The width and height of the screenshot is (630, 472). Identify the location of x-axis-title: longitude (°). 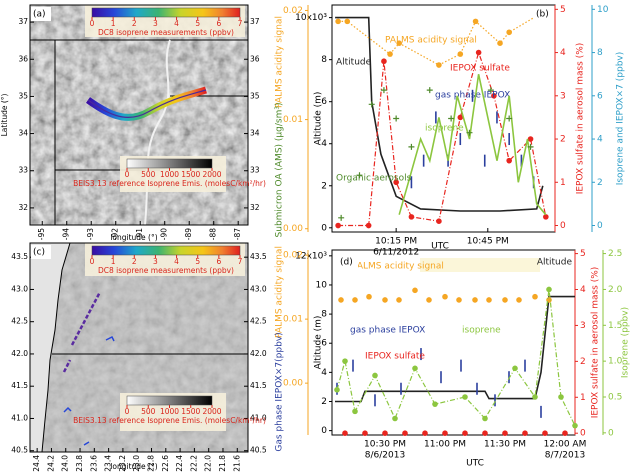
(133, 466).